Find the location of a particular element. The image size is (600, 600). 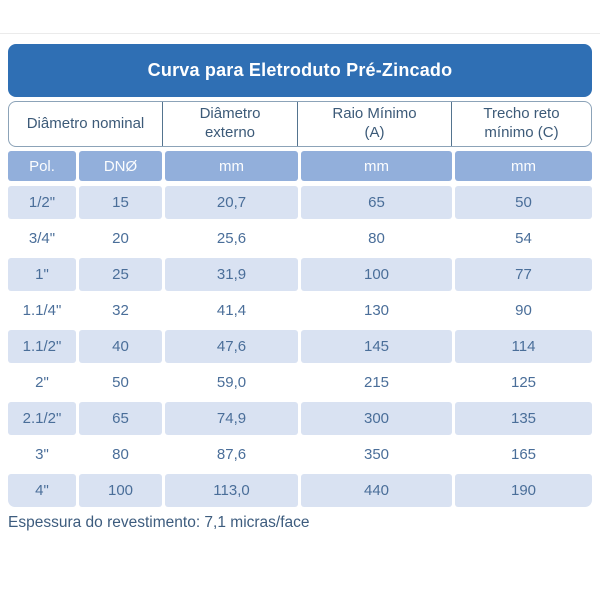

table-cell: 350 is located at coordinates (376, 454).